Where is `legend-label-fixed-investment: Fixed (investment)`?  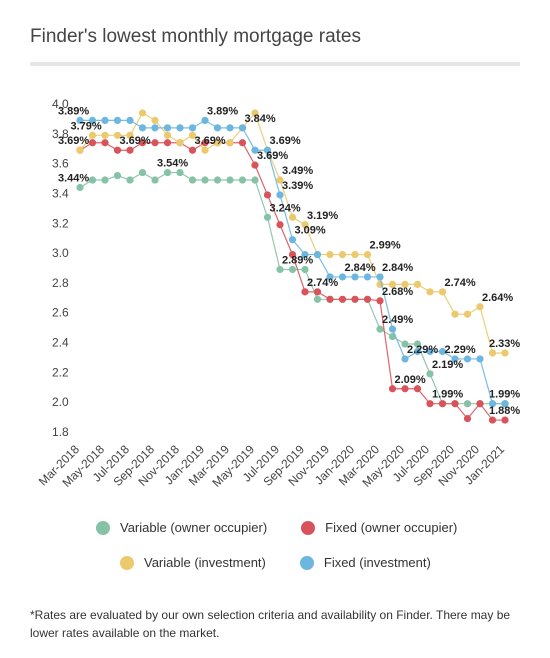 legend-label-fixed-investment: Fixed (investment) is located at coordinates (377, 562).